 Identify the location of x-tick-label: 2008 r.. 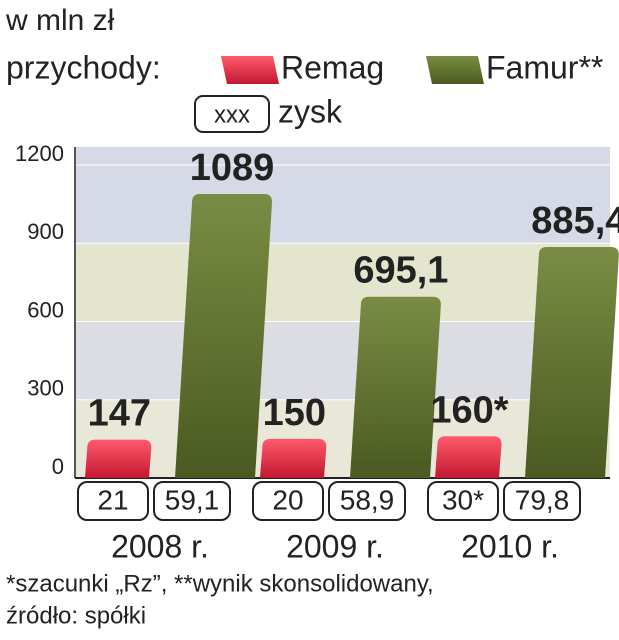
(160, 546).